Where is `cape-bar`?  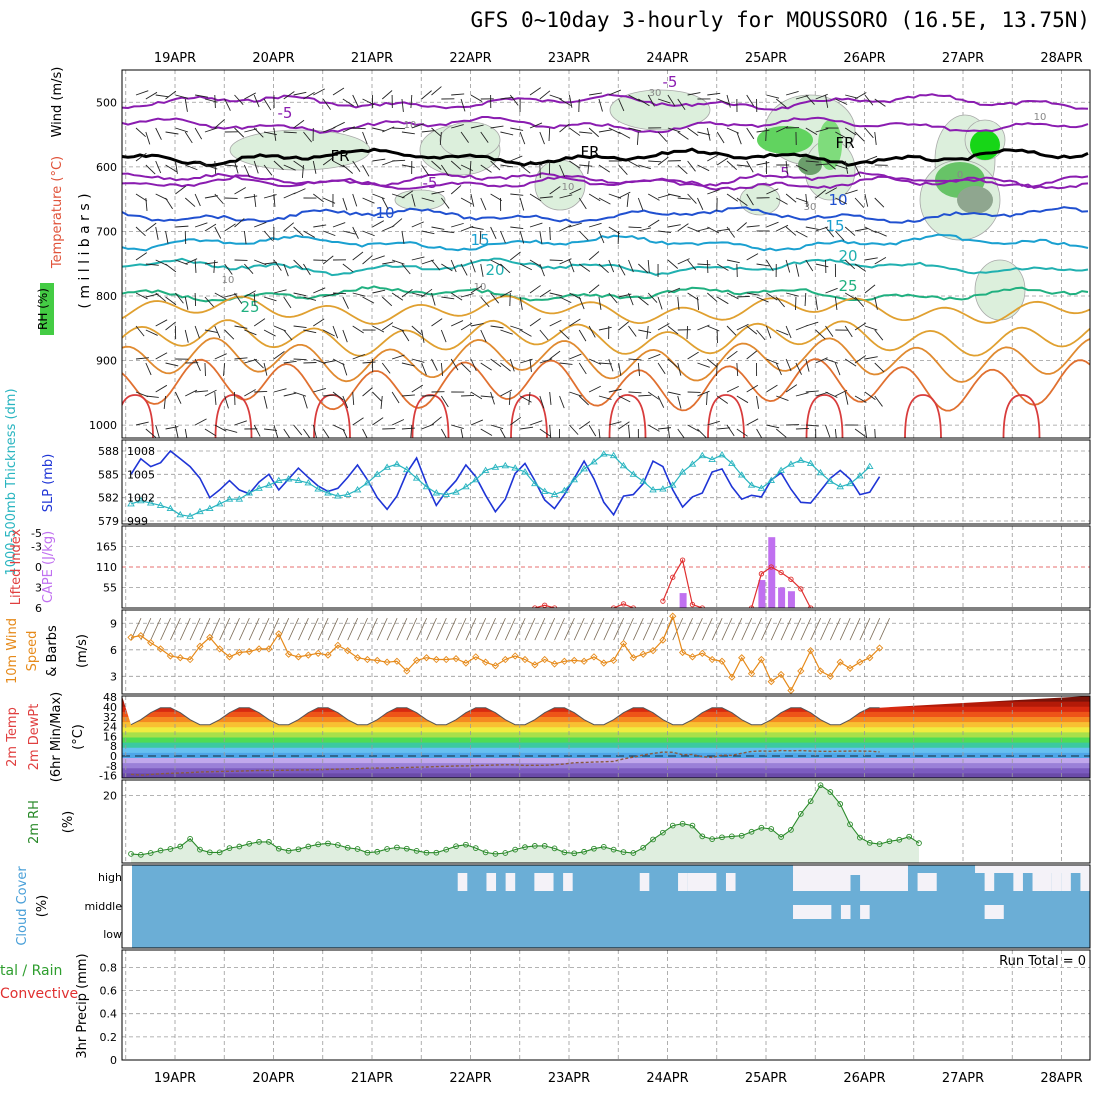
cape-bar is located at coordinates (782, 597).